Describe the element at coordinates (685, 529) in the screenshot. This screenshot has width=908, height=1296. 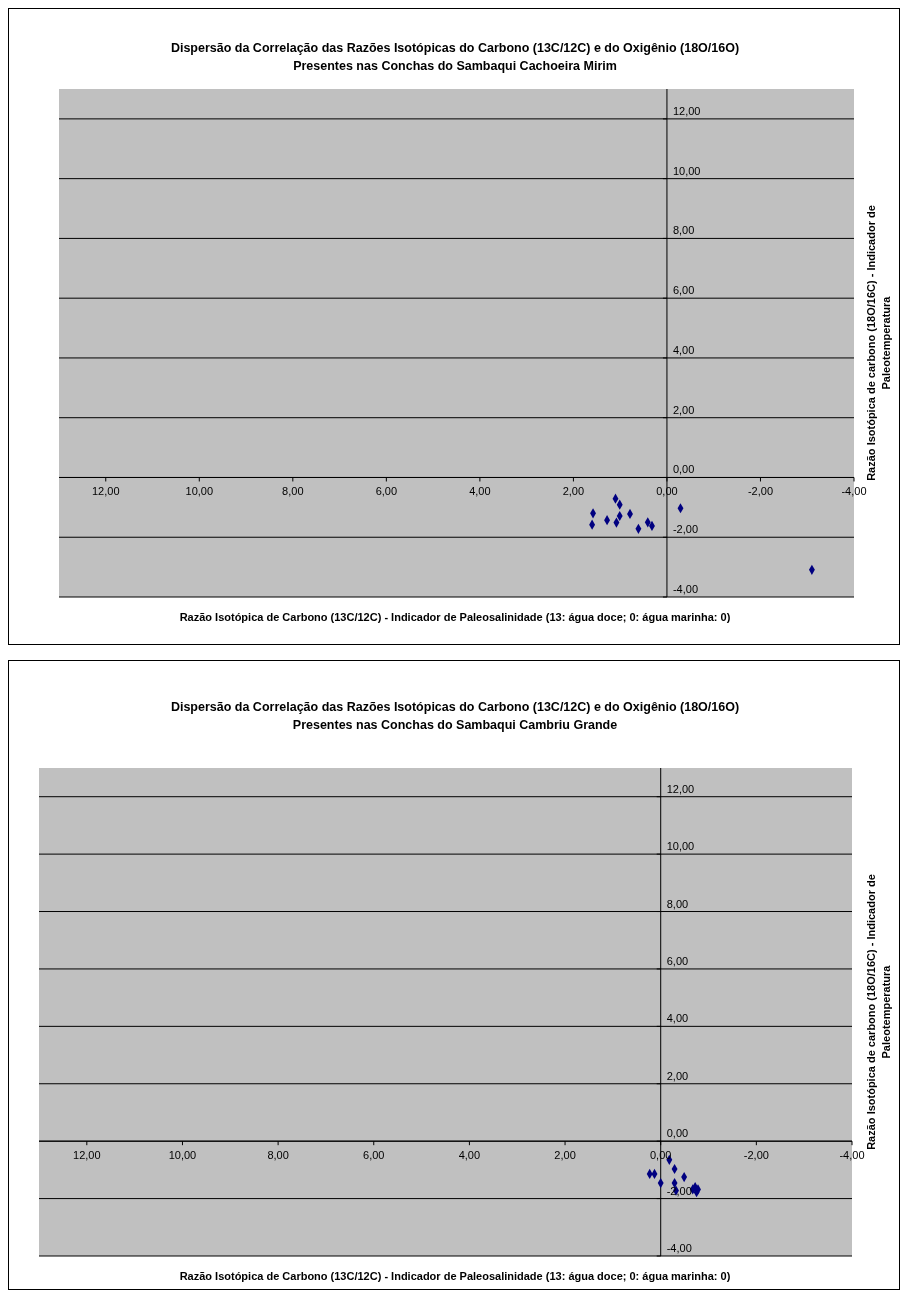
I see `y-tick-label: -2,00` at that location.